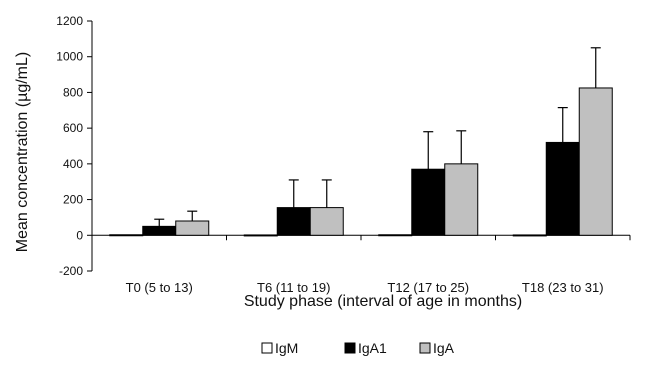 The height and width of the screenshot is (365, 646). I want to click on legend-label-iga1: IgA1, so click(372, 348).